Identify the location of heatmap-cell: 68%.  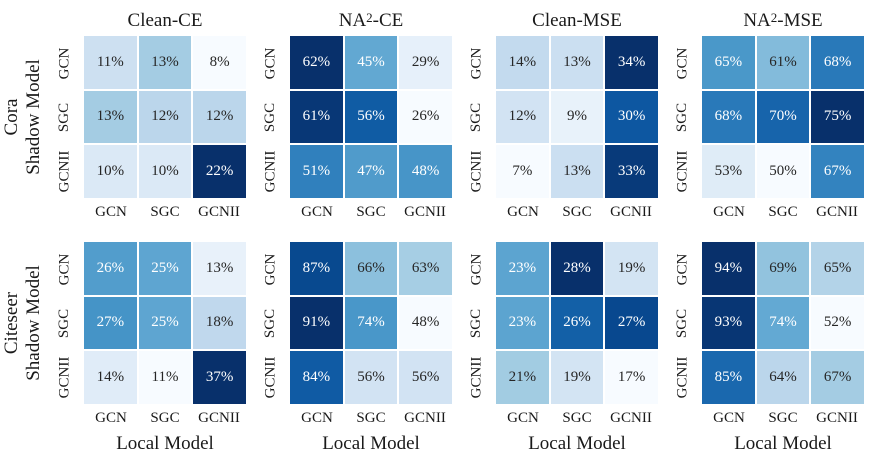
(837, 62).